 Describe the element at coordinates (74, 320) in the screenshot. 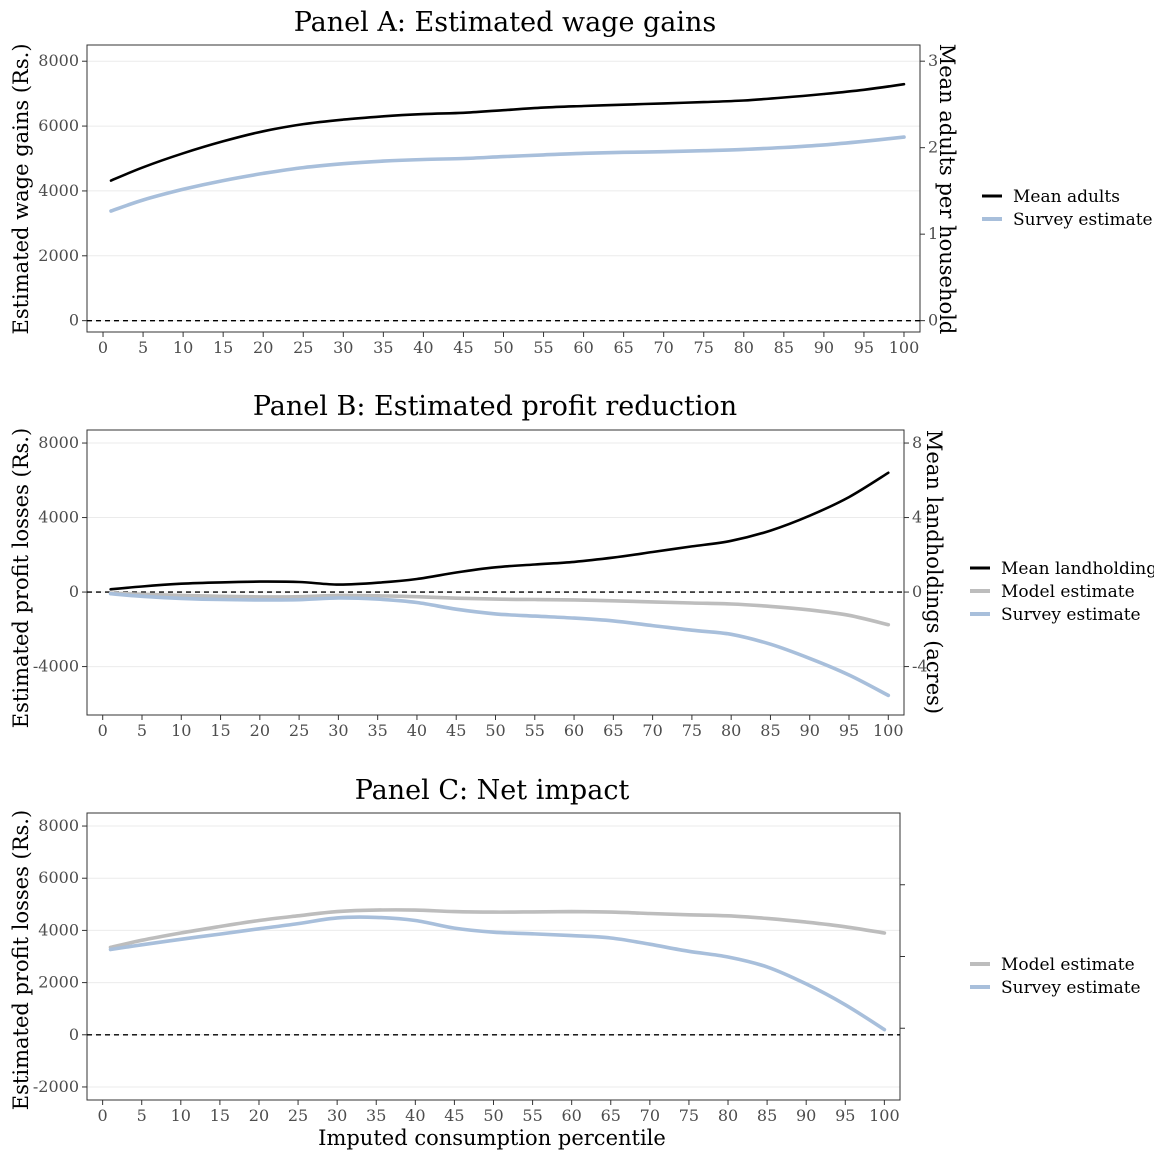

I see `panel-a-y-tick-label: 0` at that location.